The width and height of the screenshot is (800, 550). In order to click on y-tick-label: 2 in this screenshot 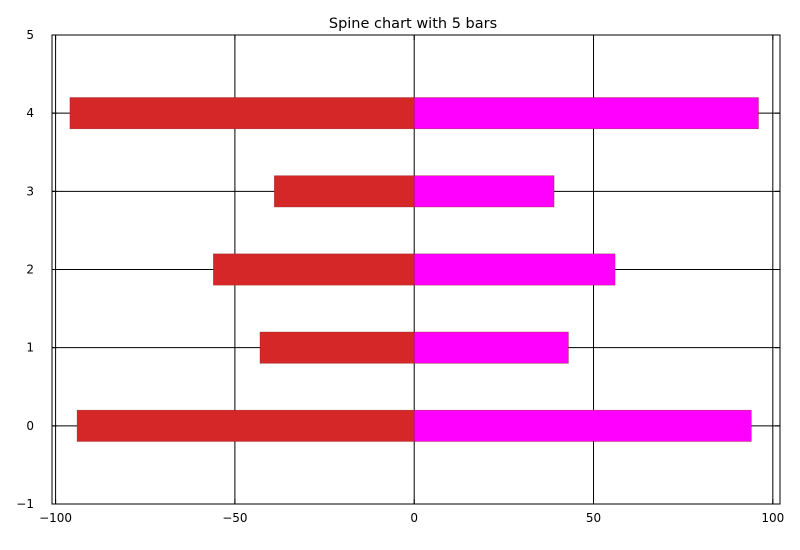, I will do `click(30, 270)`.